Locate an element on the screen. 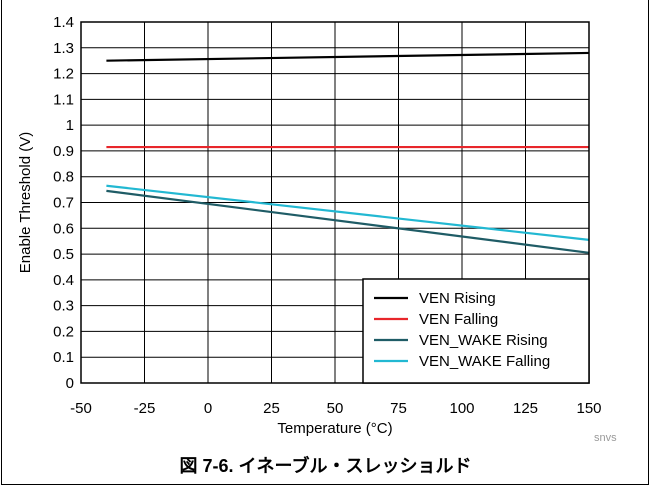 Image resolution: width=651 pixels, height=487 pixels. y-tick-label: 0.6 is located at coordinates (63, 228).